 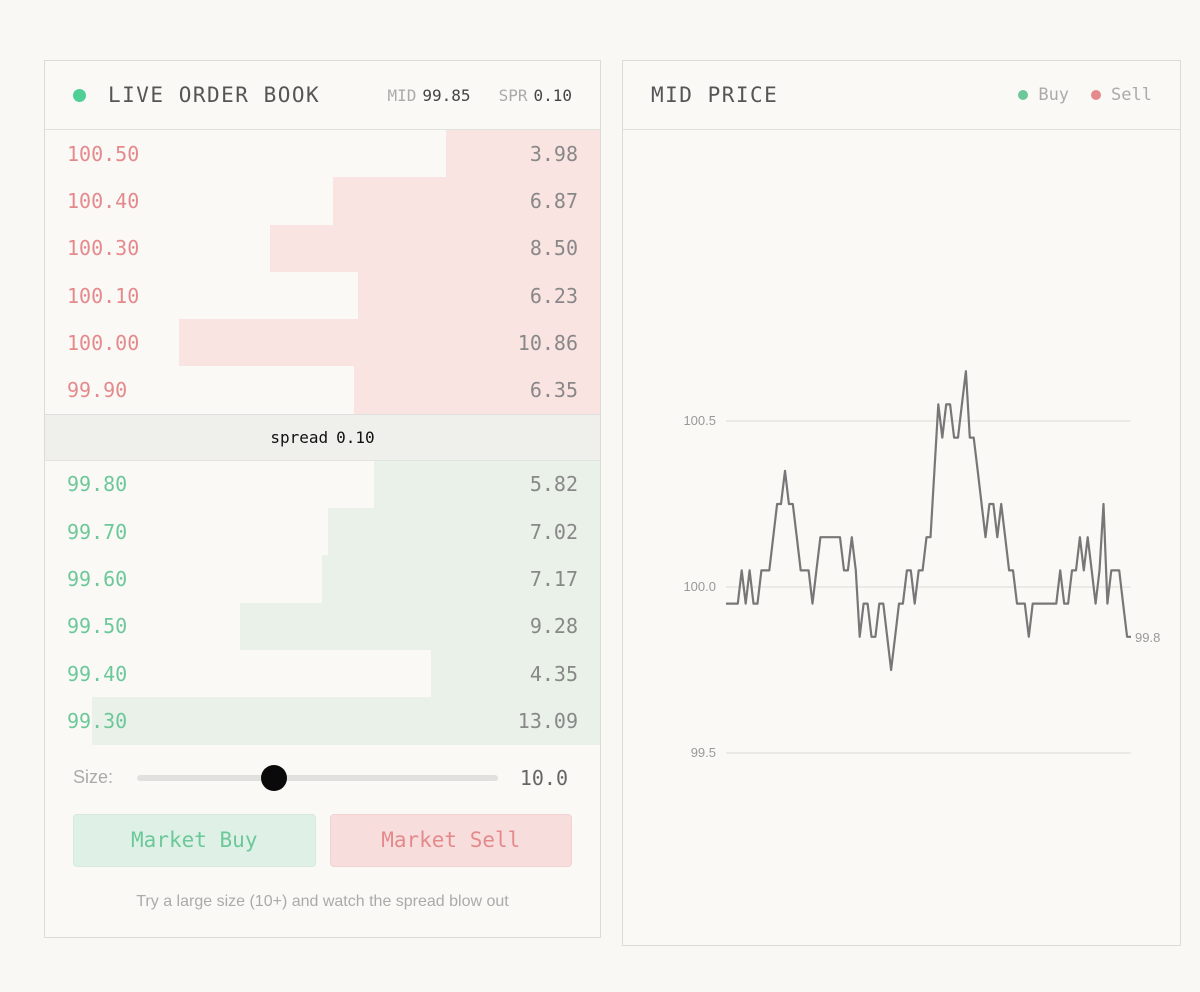 I want to click on ask-row: 100.30 8.50, so click(x=322, y=248).